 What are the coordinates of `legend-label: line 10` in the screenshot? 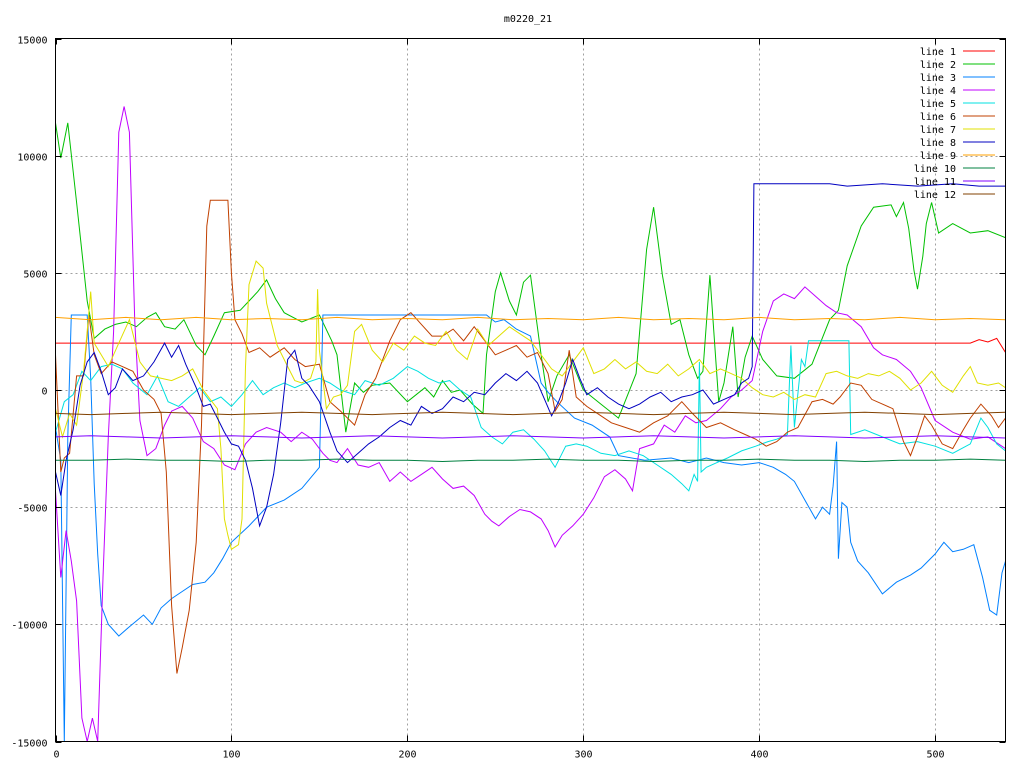 It's located at (935, 169).